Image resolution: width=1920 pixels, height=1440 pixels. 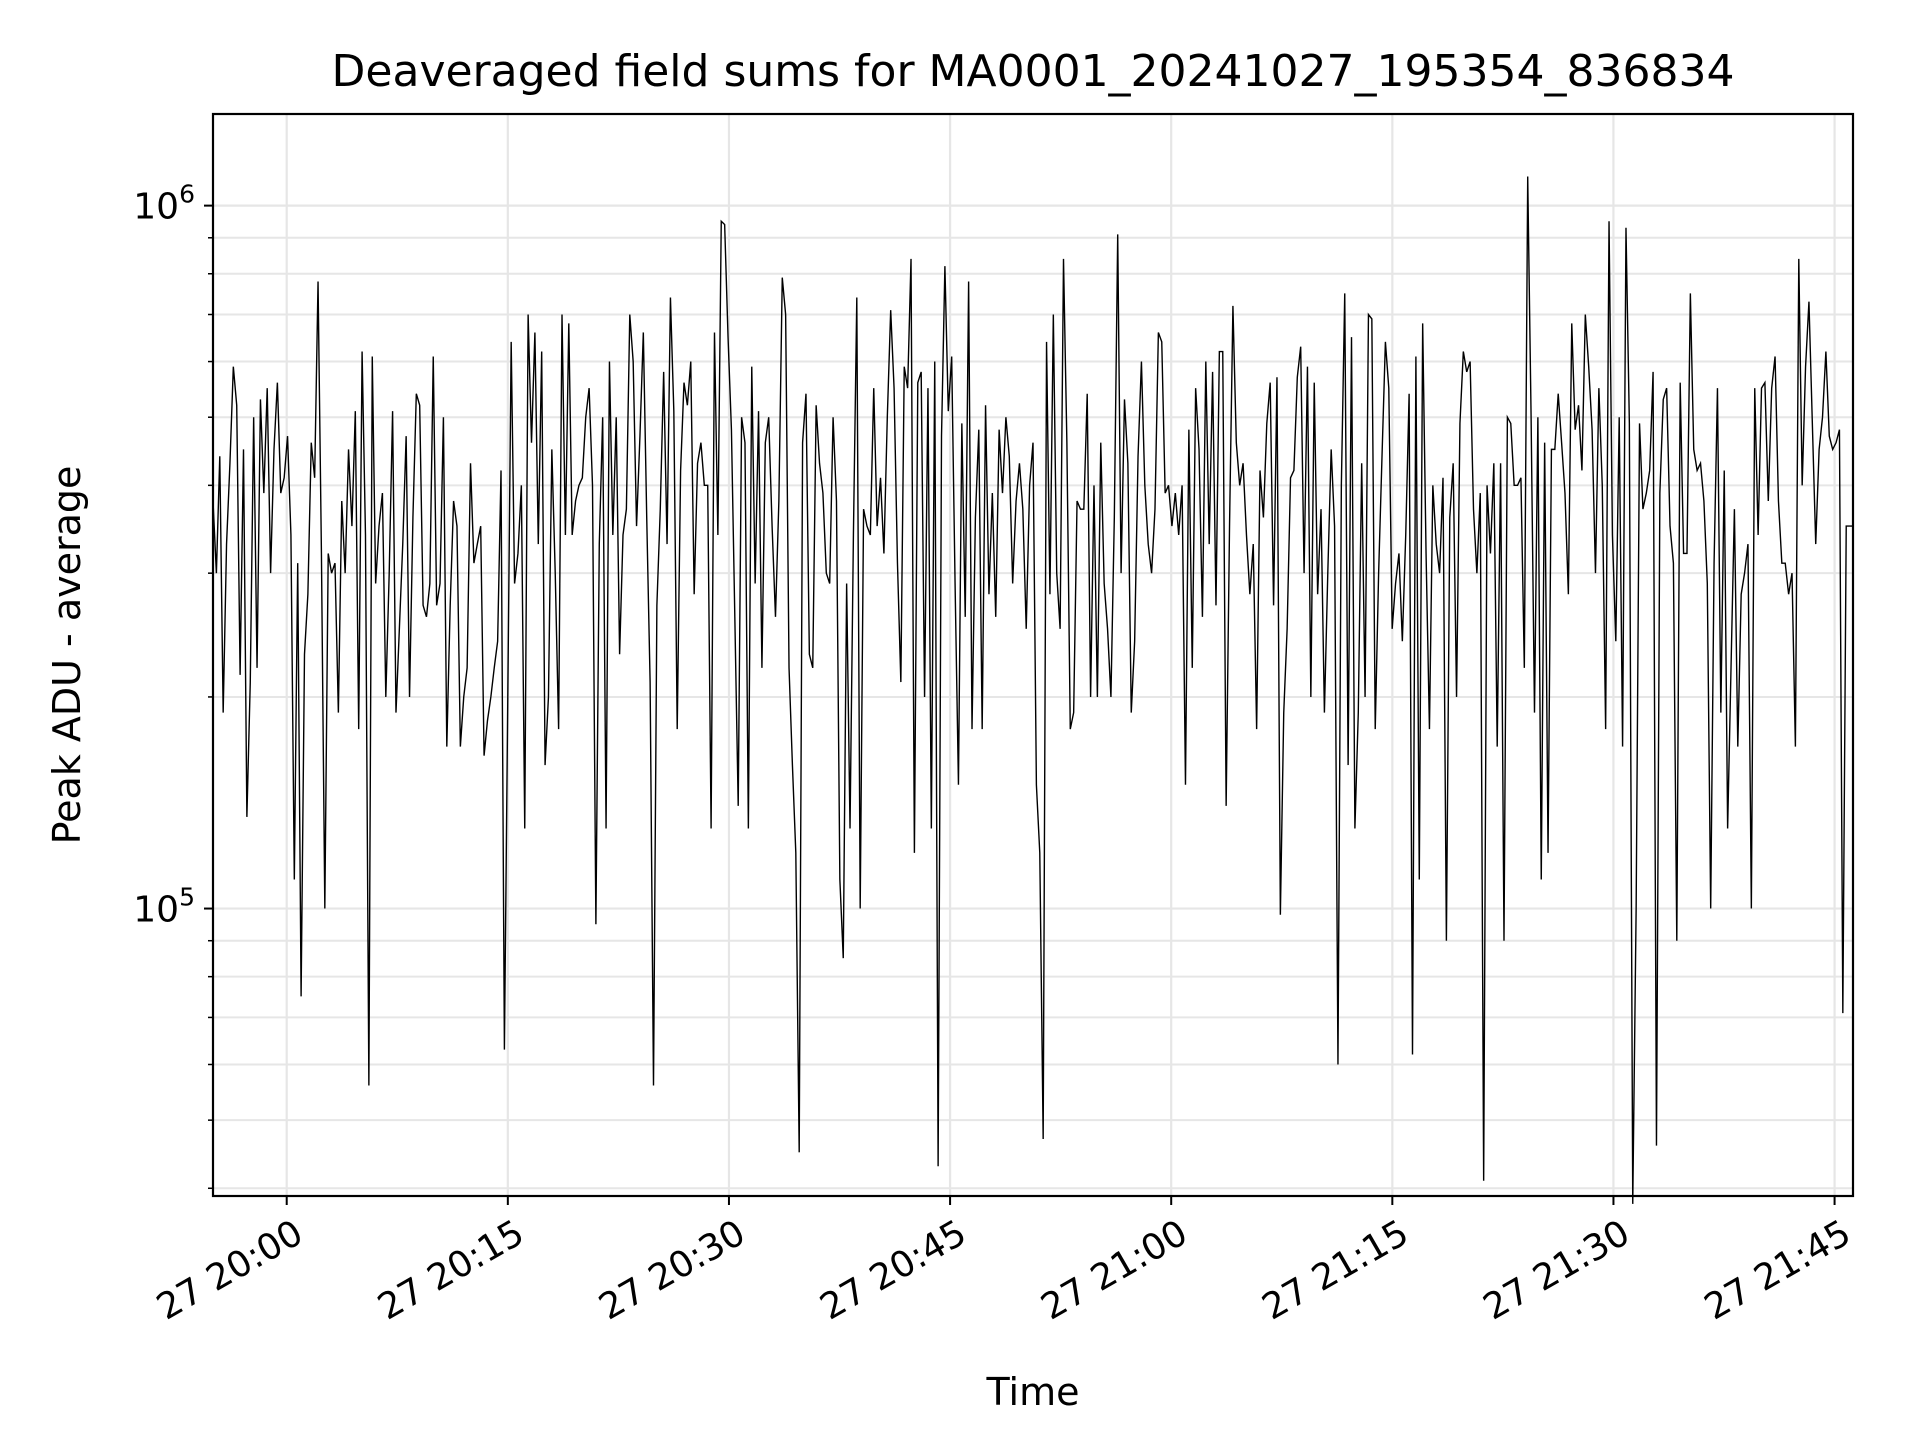 What do you see at coordinates (187, 194) in the screenshot?
I see `y-tick-exponent: 6` at bounding box center [187, 194].